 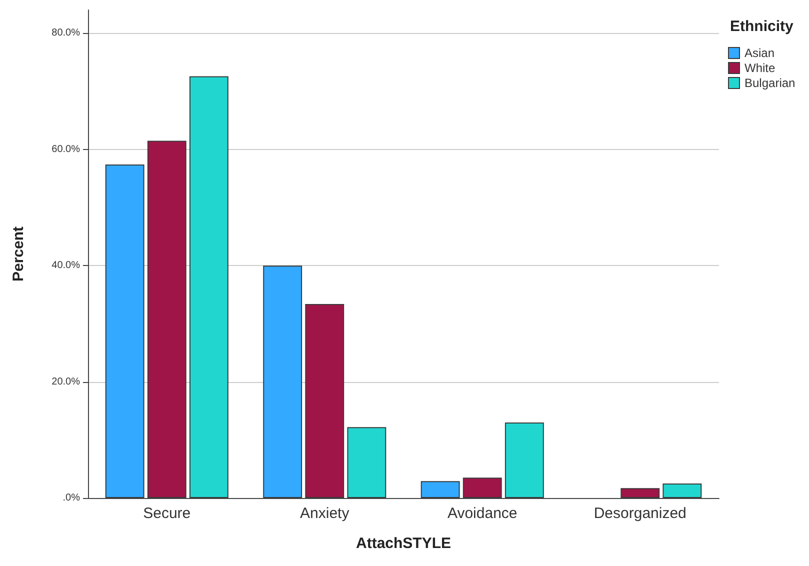 What do you see at coordinates (66, 33) in the screenshot?
I see `y-tick-label: 80.0%` at bounding box center [66, 33].